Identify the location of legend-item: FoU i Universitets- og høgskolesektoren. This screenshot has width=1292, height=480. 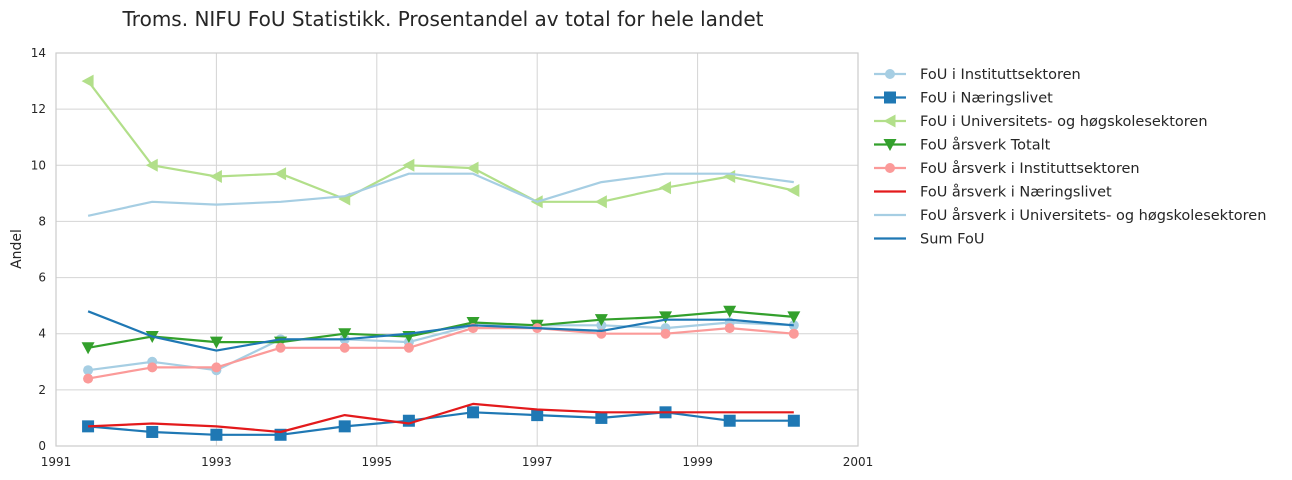
(1041, 122).